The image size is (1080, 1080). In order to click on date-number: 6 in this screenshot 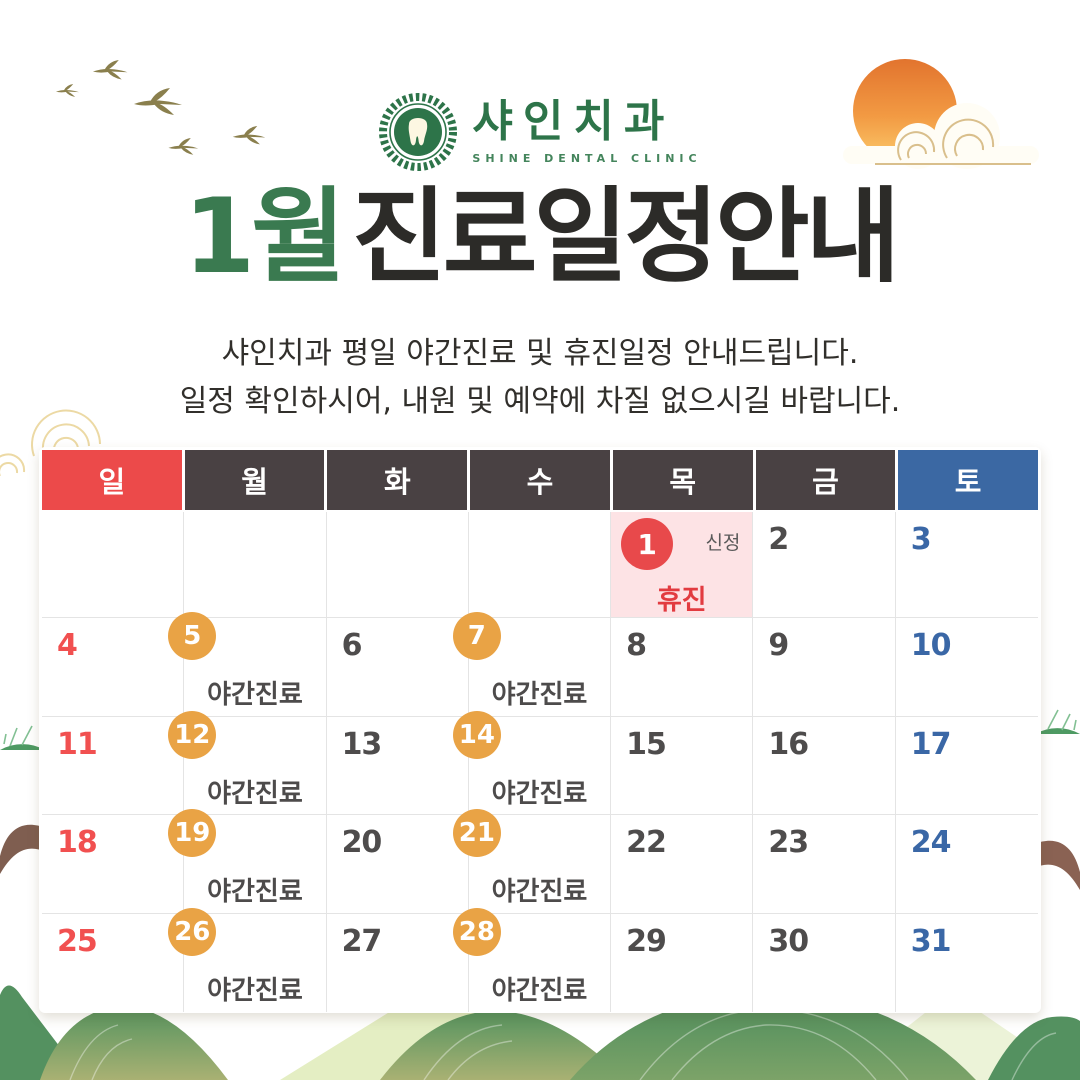, I will do `click(352, 645)`.